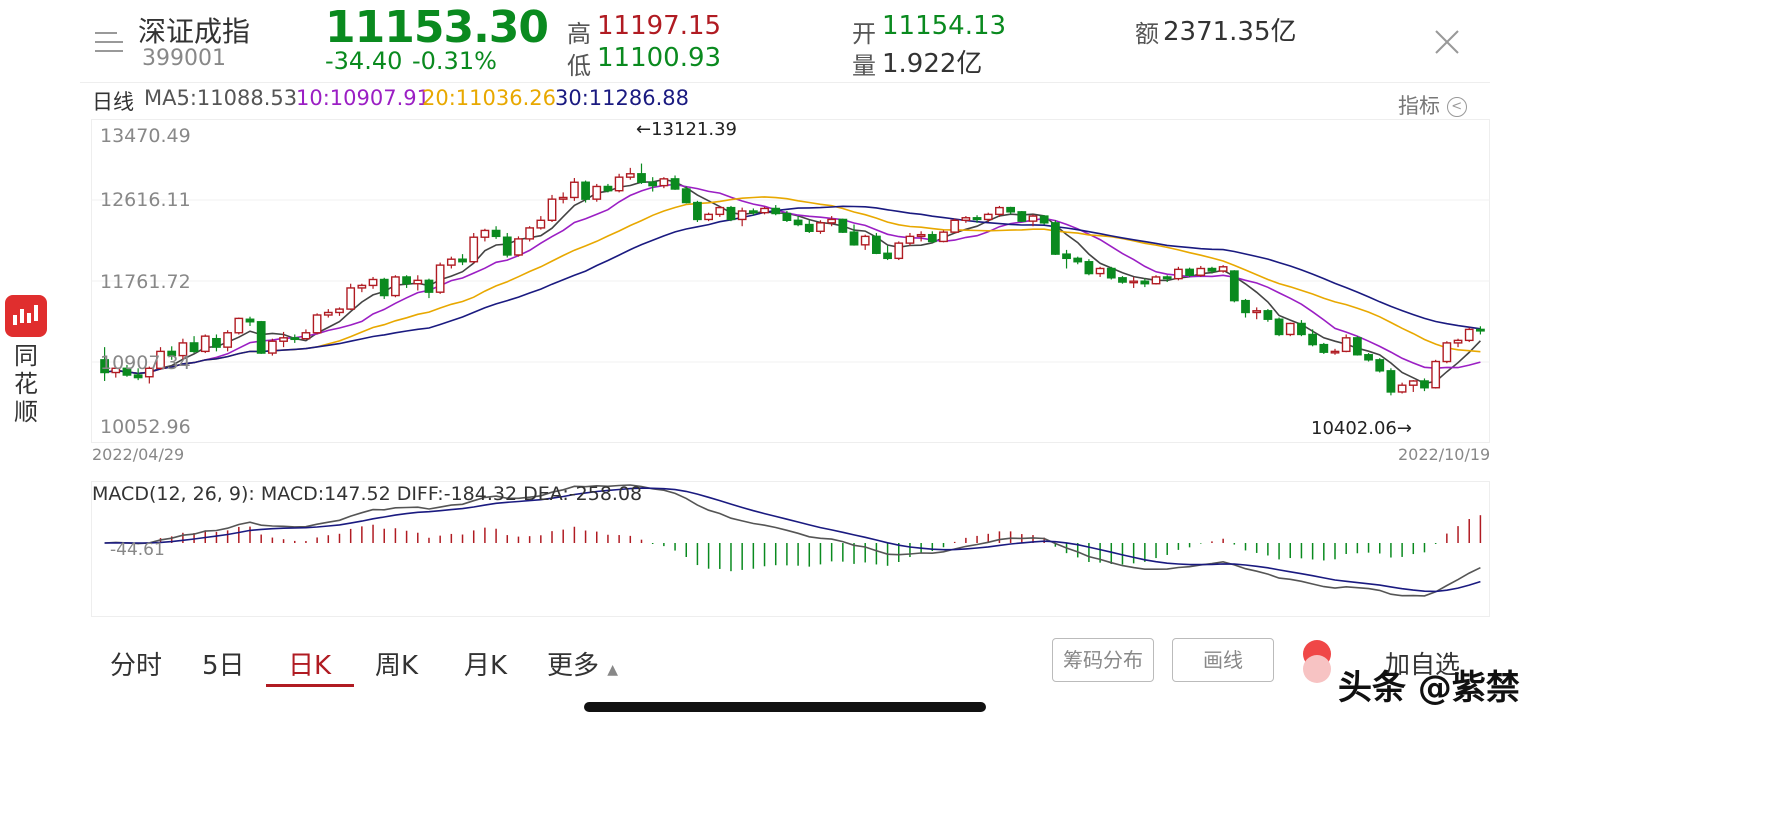  Describe the element at coordinates (1447, 42) in the screenshot. I see `close-icon` at that location.